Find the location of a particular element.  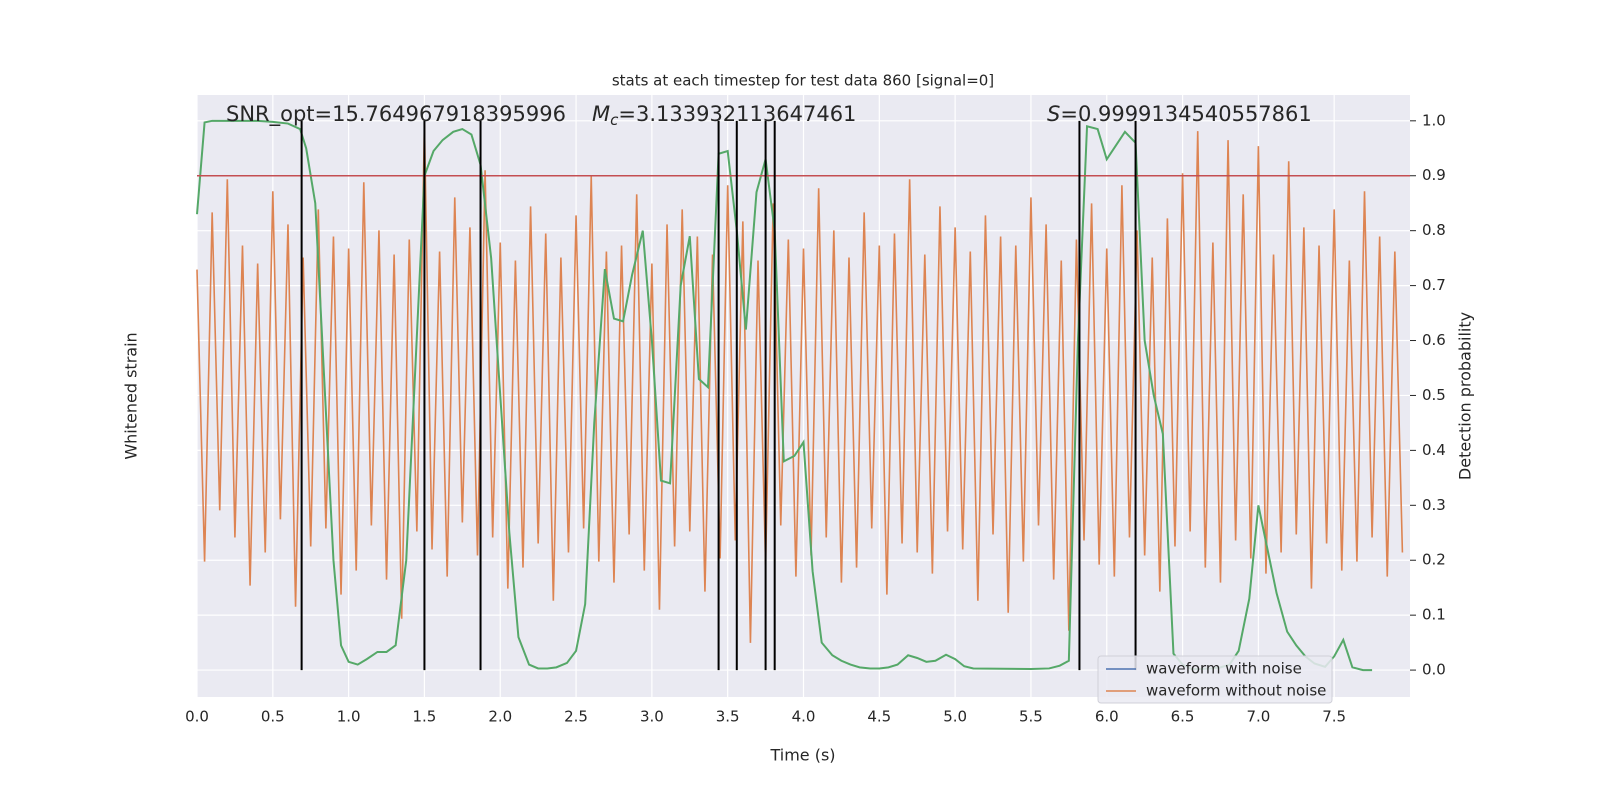

annotation: Mc=3.133932113647461 is located at coordinates (724, 115).